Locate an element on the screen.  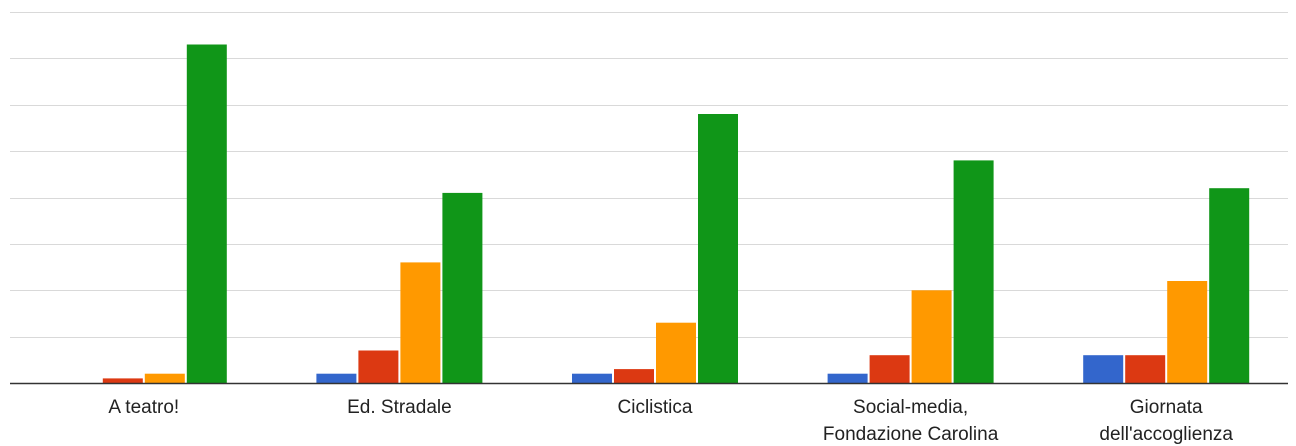
x-tick-label-line: A teatro! is located at coordinates (143, 407).